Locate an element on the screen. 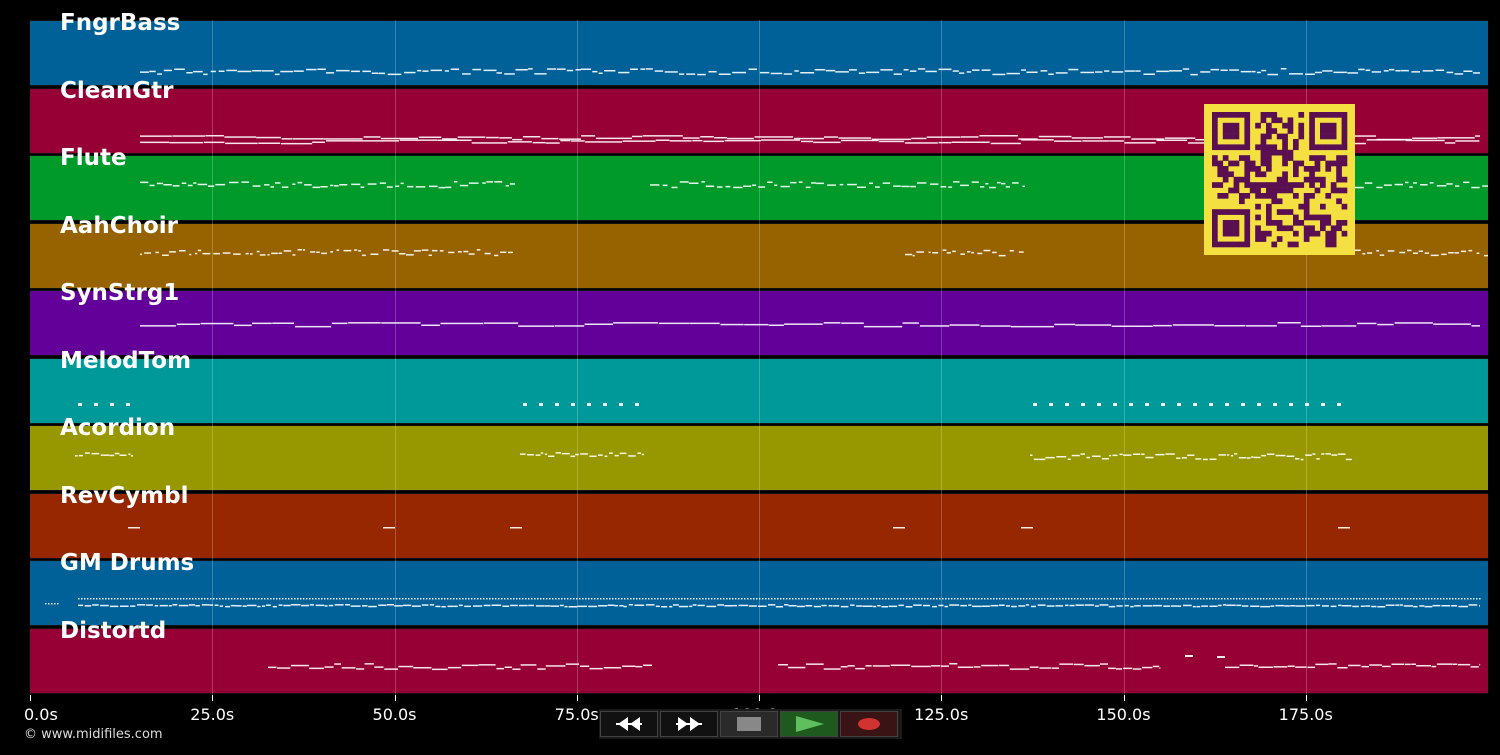 The width and height of the screenshot is (1500, 755). tick-label: 150.0s is located at coordinates (1123, 714).